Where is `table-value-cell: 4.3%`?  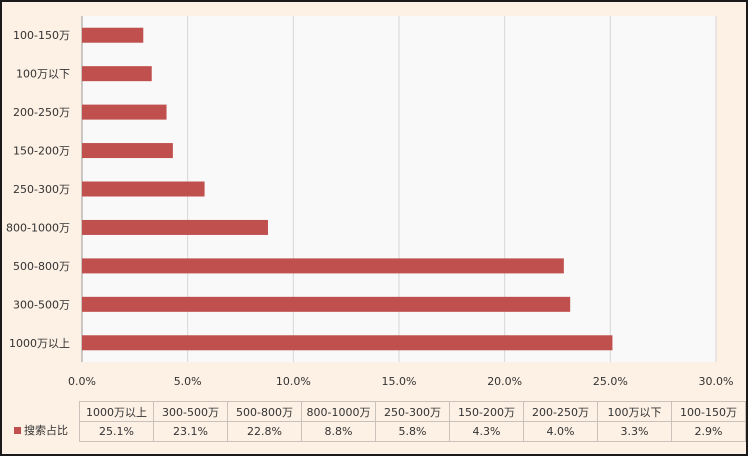 table-value-cell: 4.3% is located at coordinates (486, 431).